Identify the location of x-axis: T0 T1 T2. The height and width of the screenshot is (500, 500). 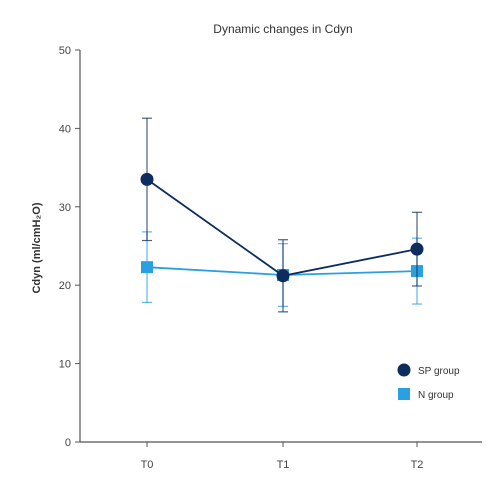
(281, 456).